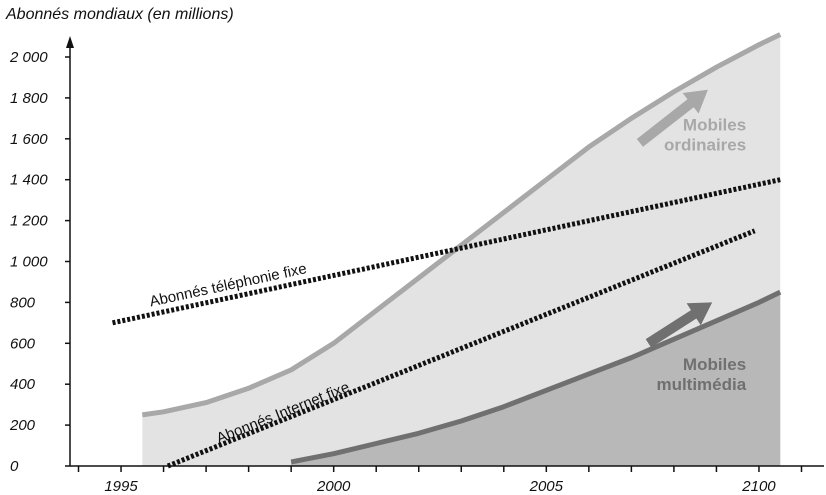 Image resolution: width=826 pixels, height=495 pixels. I want to click on x-tick-label-3: 2100, so click(758, 486).